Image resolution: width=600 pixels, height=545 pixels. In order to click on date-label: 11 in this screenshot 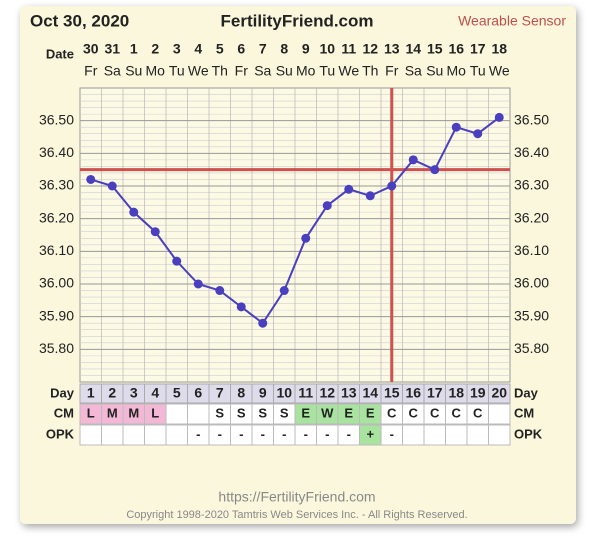, I will do `click(348, 49)`.